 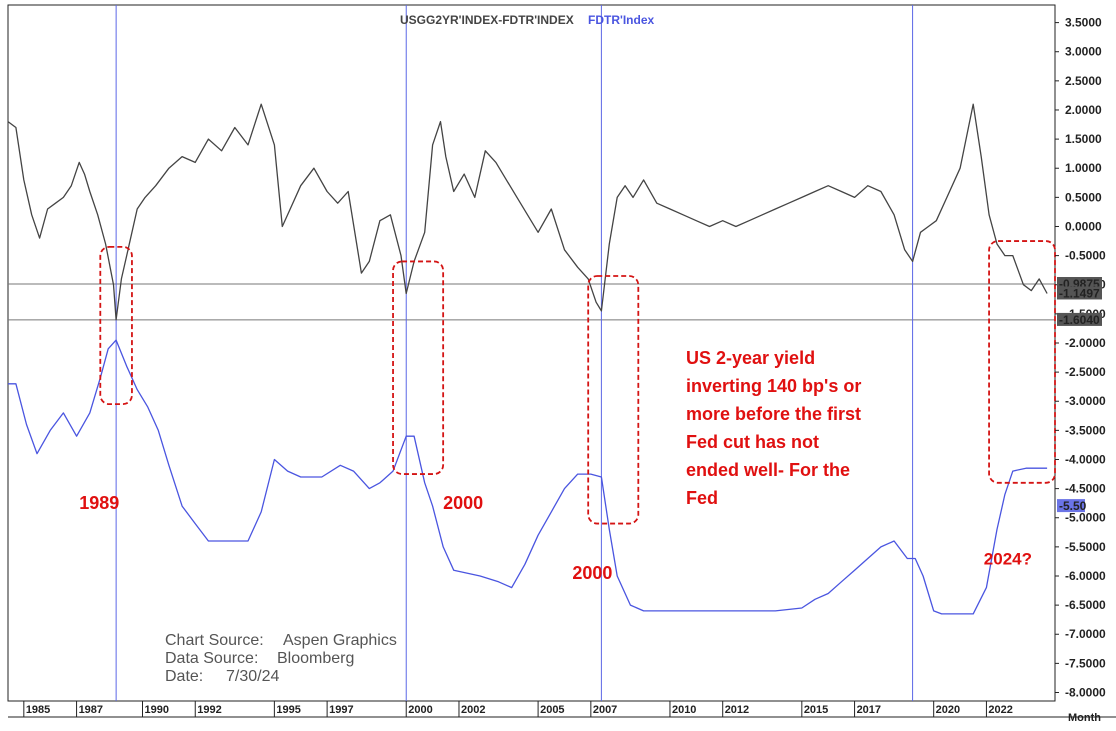 I want to click on note-line-5: ended well- For the, so click(x=768, y=470).